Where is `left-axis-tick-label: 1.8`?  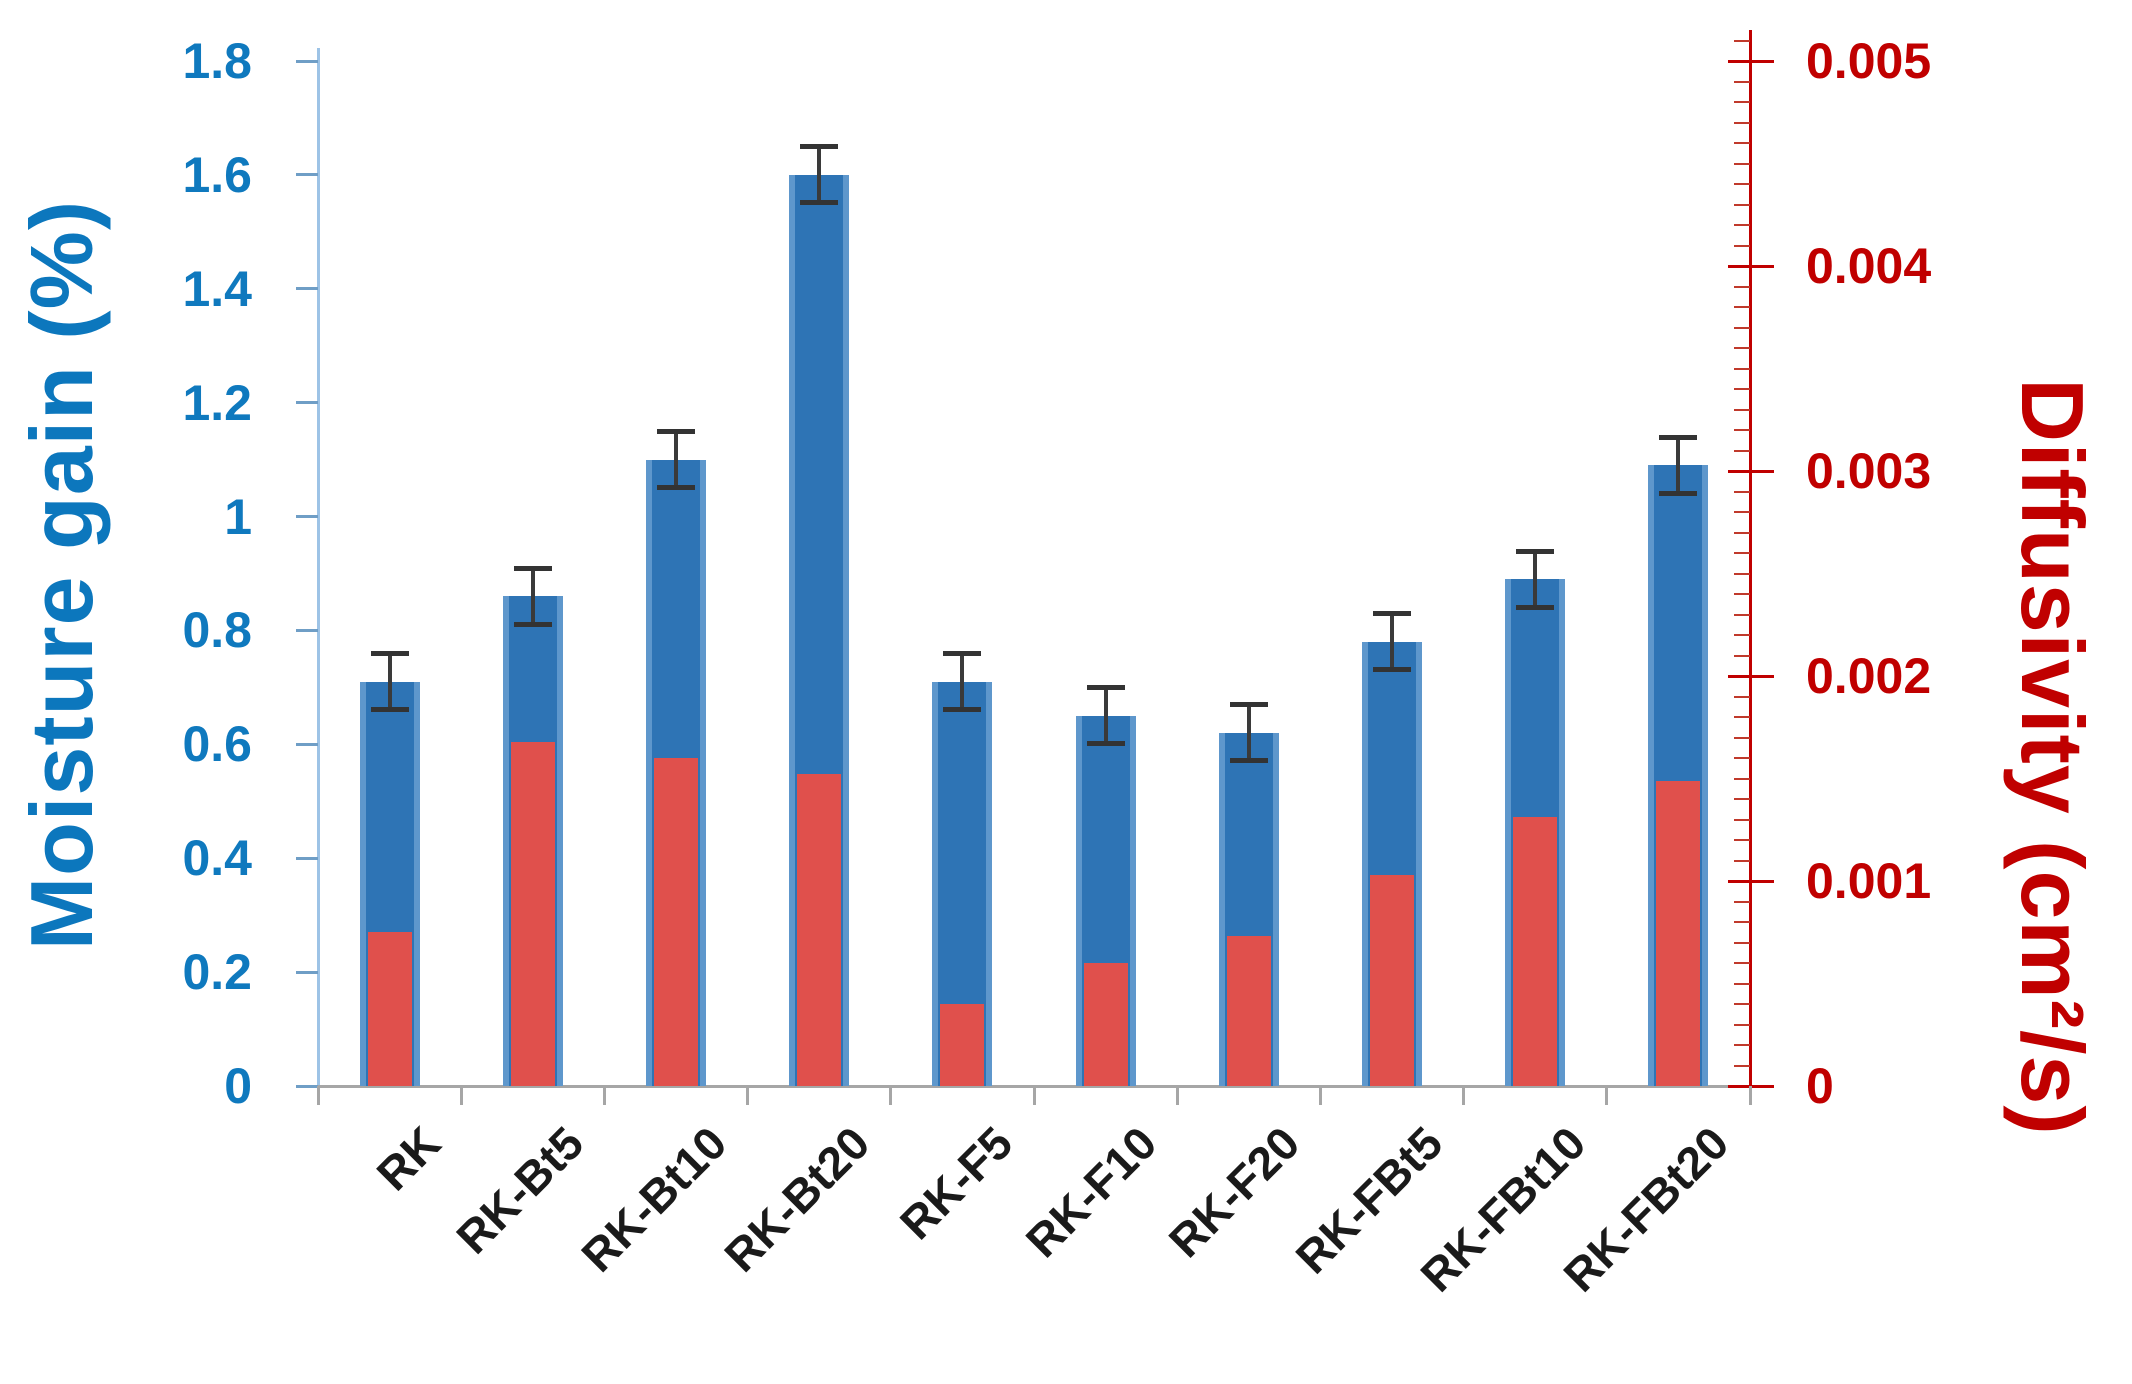 left-axis-tick-label: 1.8 is located at coordinates (217, 61).